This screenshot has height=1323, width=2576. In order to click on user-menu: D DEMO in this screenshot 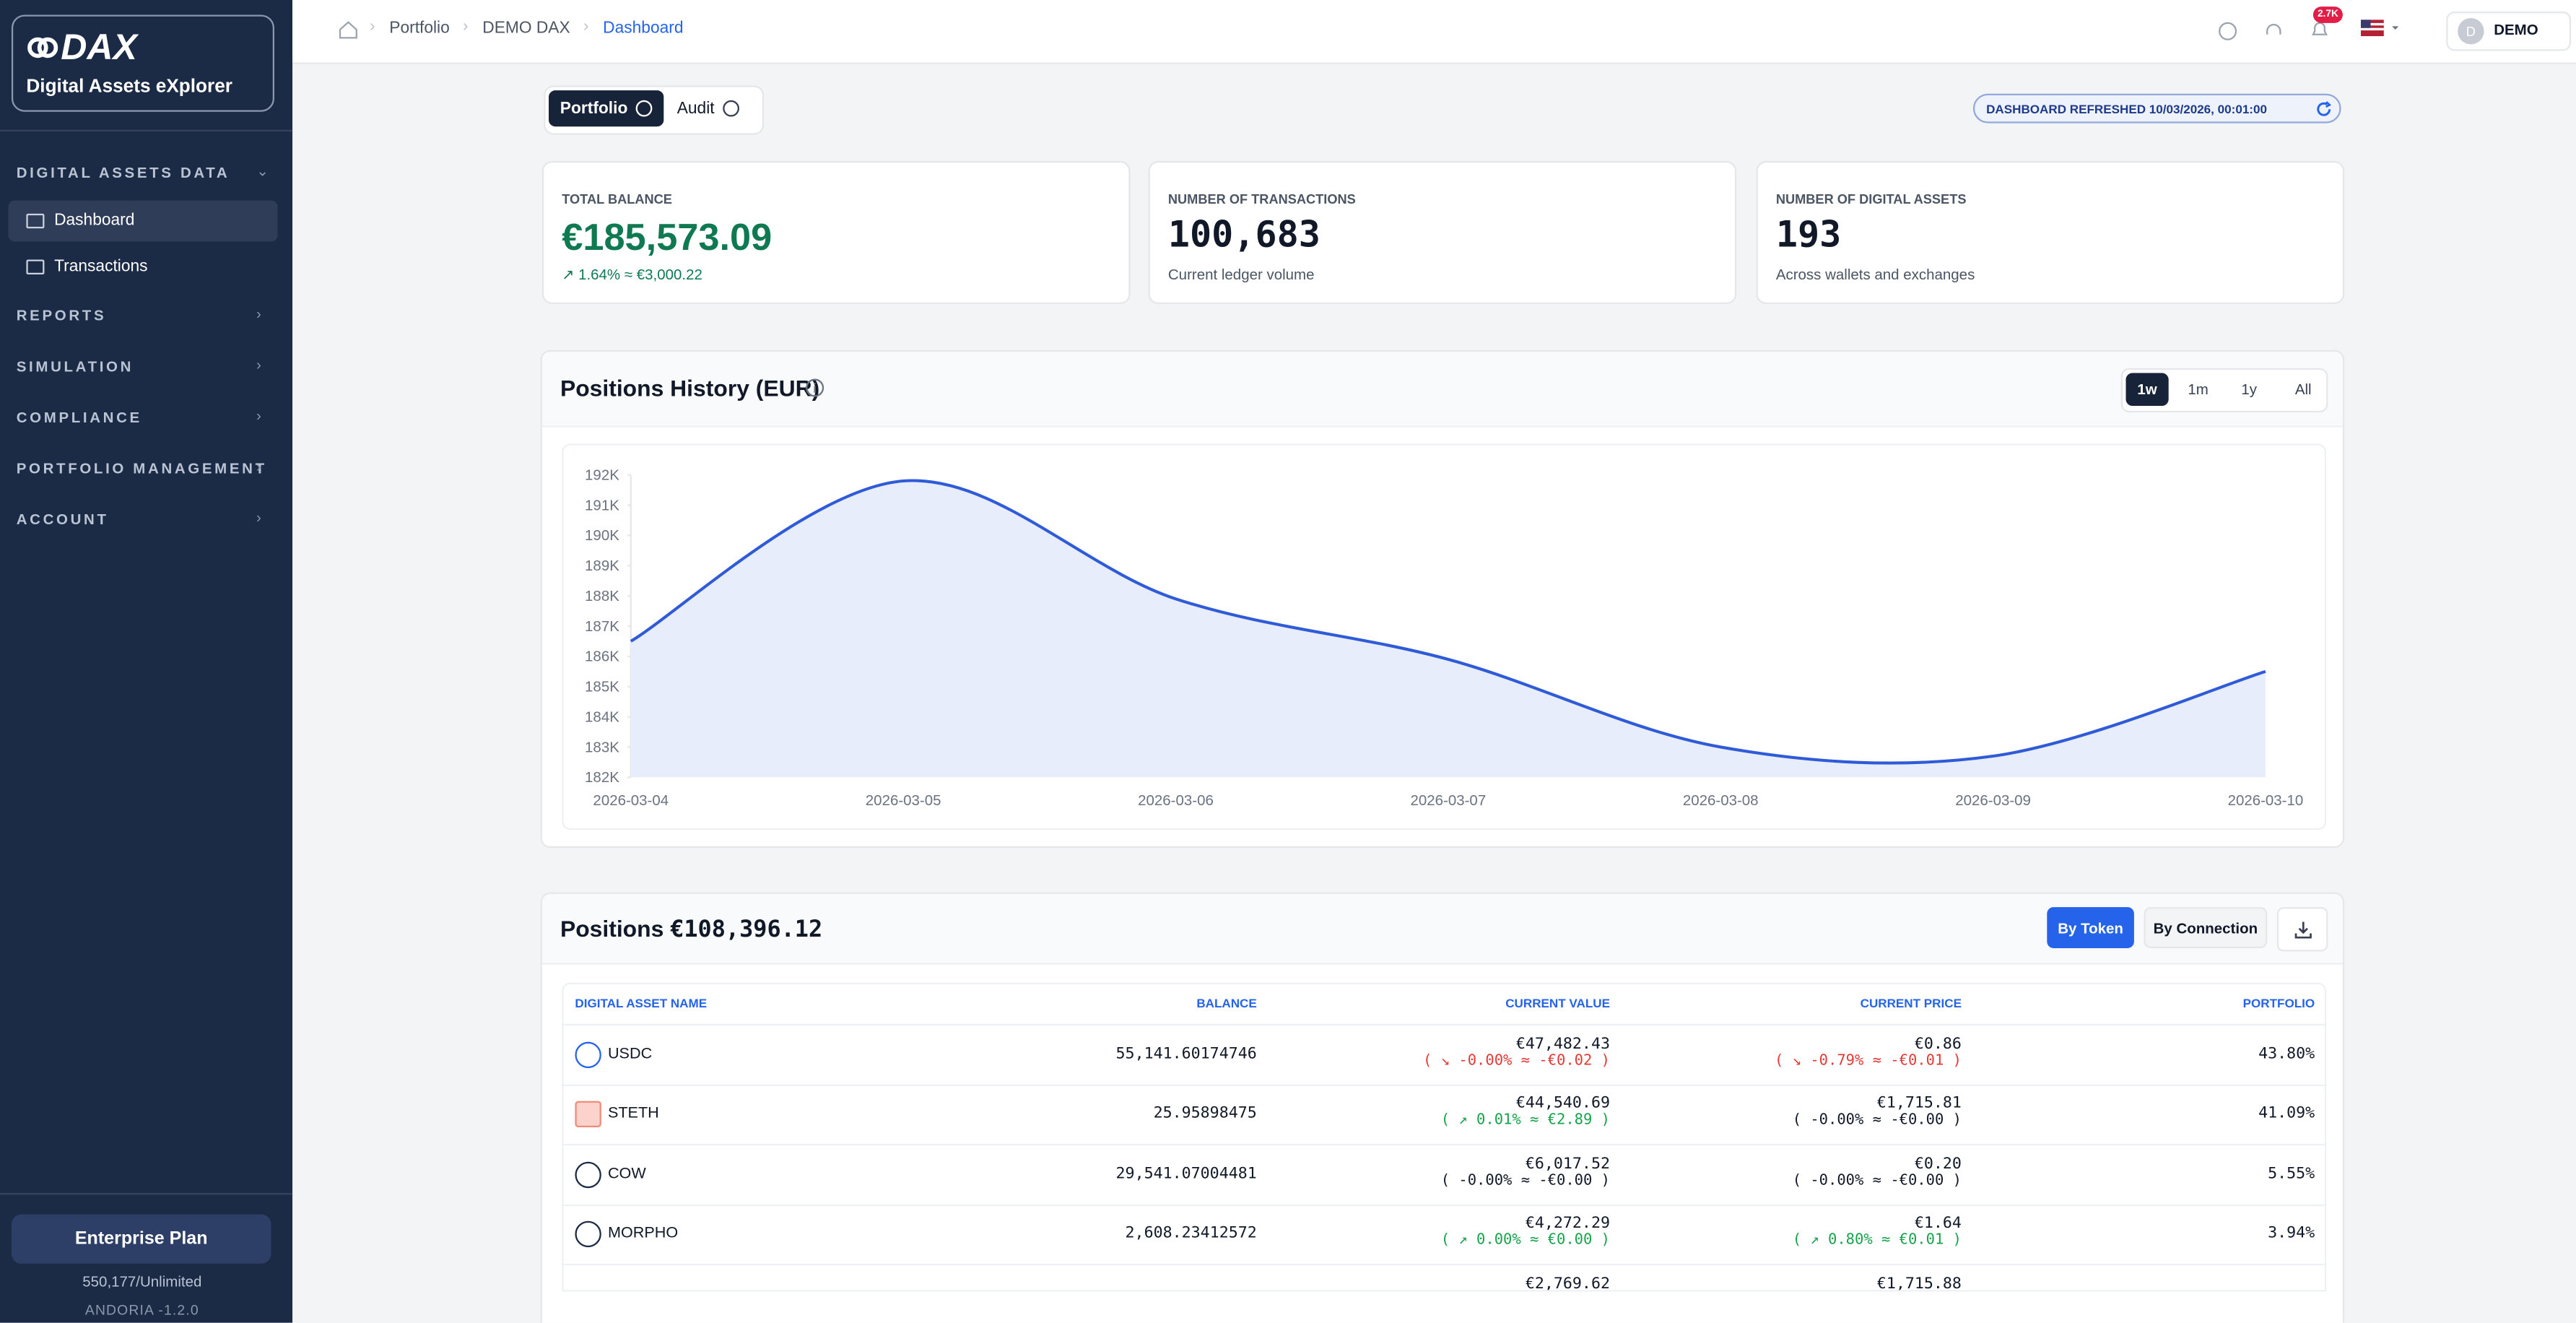, I will do `click(2509, 31)`.